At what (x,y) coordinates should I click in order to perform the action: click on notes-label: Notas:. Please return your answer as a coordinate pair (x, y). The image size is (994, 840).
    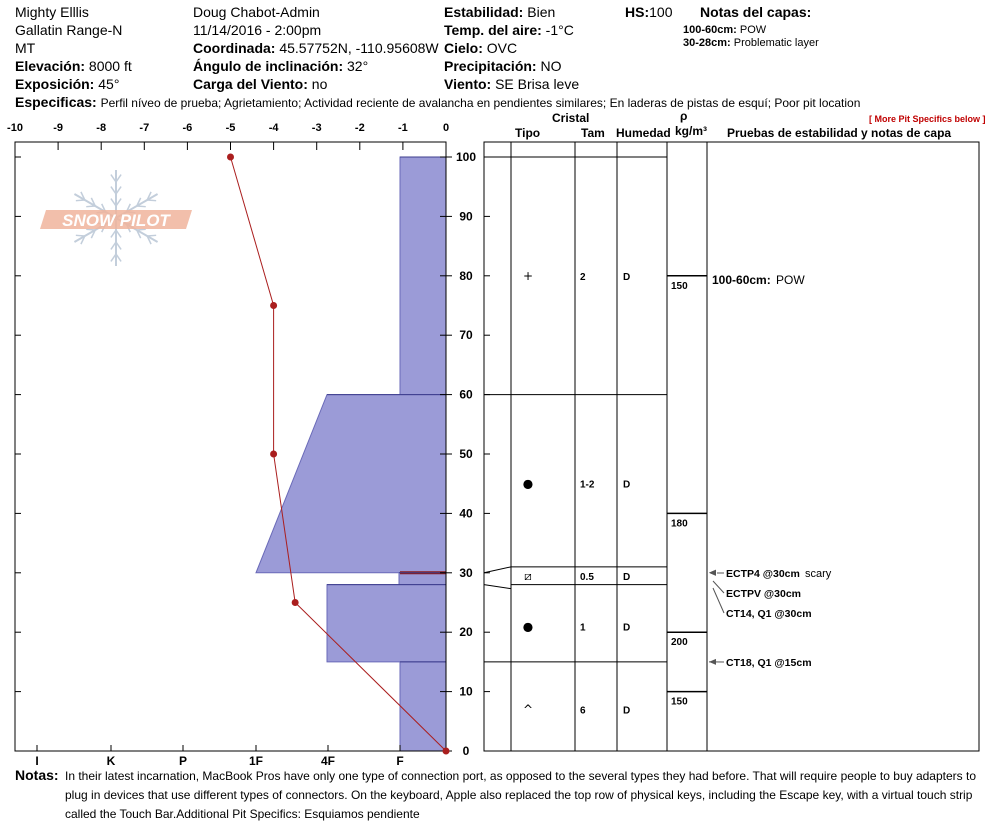
    Looking at the image, I should click on (37, 775).